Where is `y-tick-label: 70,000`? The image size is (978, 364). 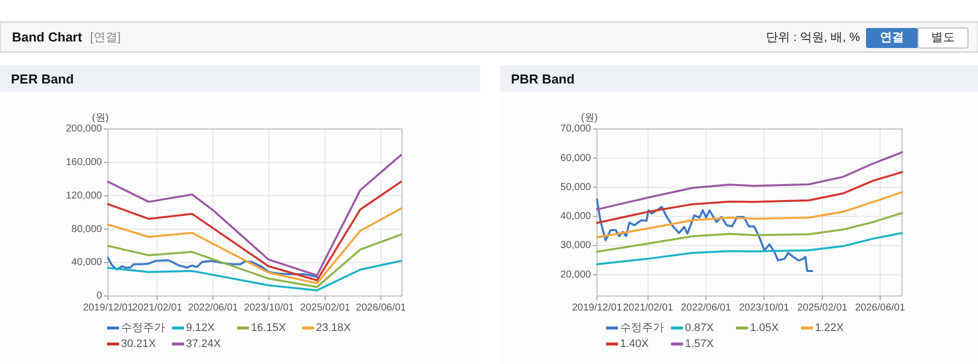 y-tick-label: 70,000 is located at coordinates (576, 129).